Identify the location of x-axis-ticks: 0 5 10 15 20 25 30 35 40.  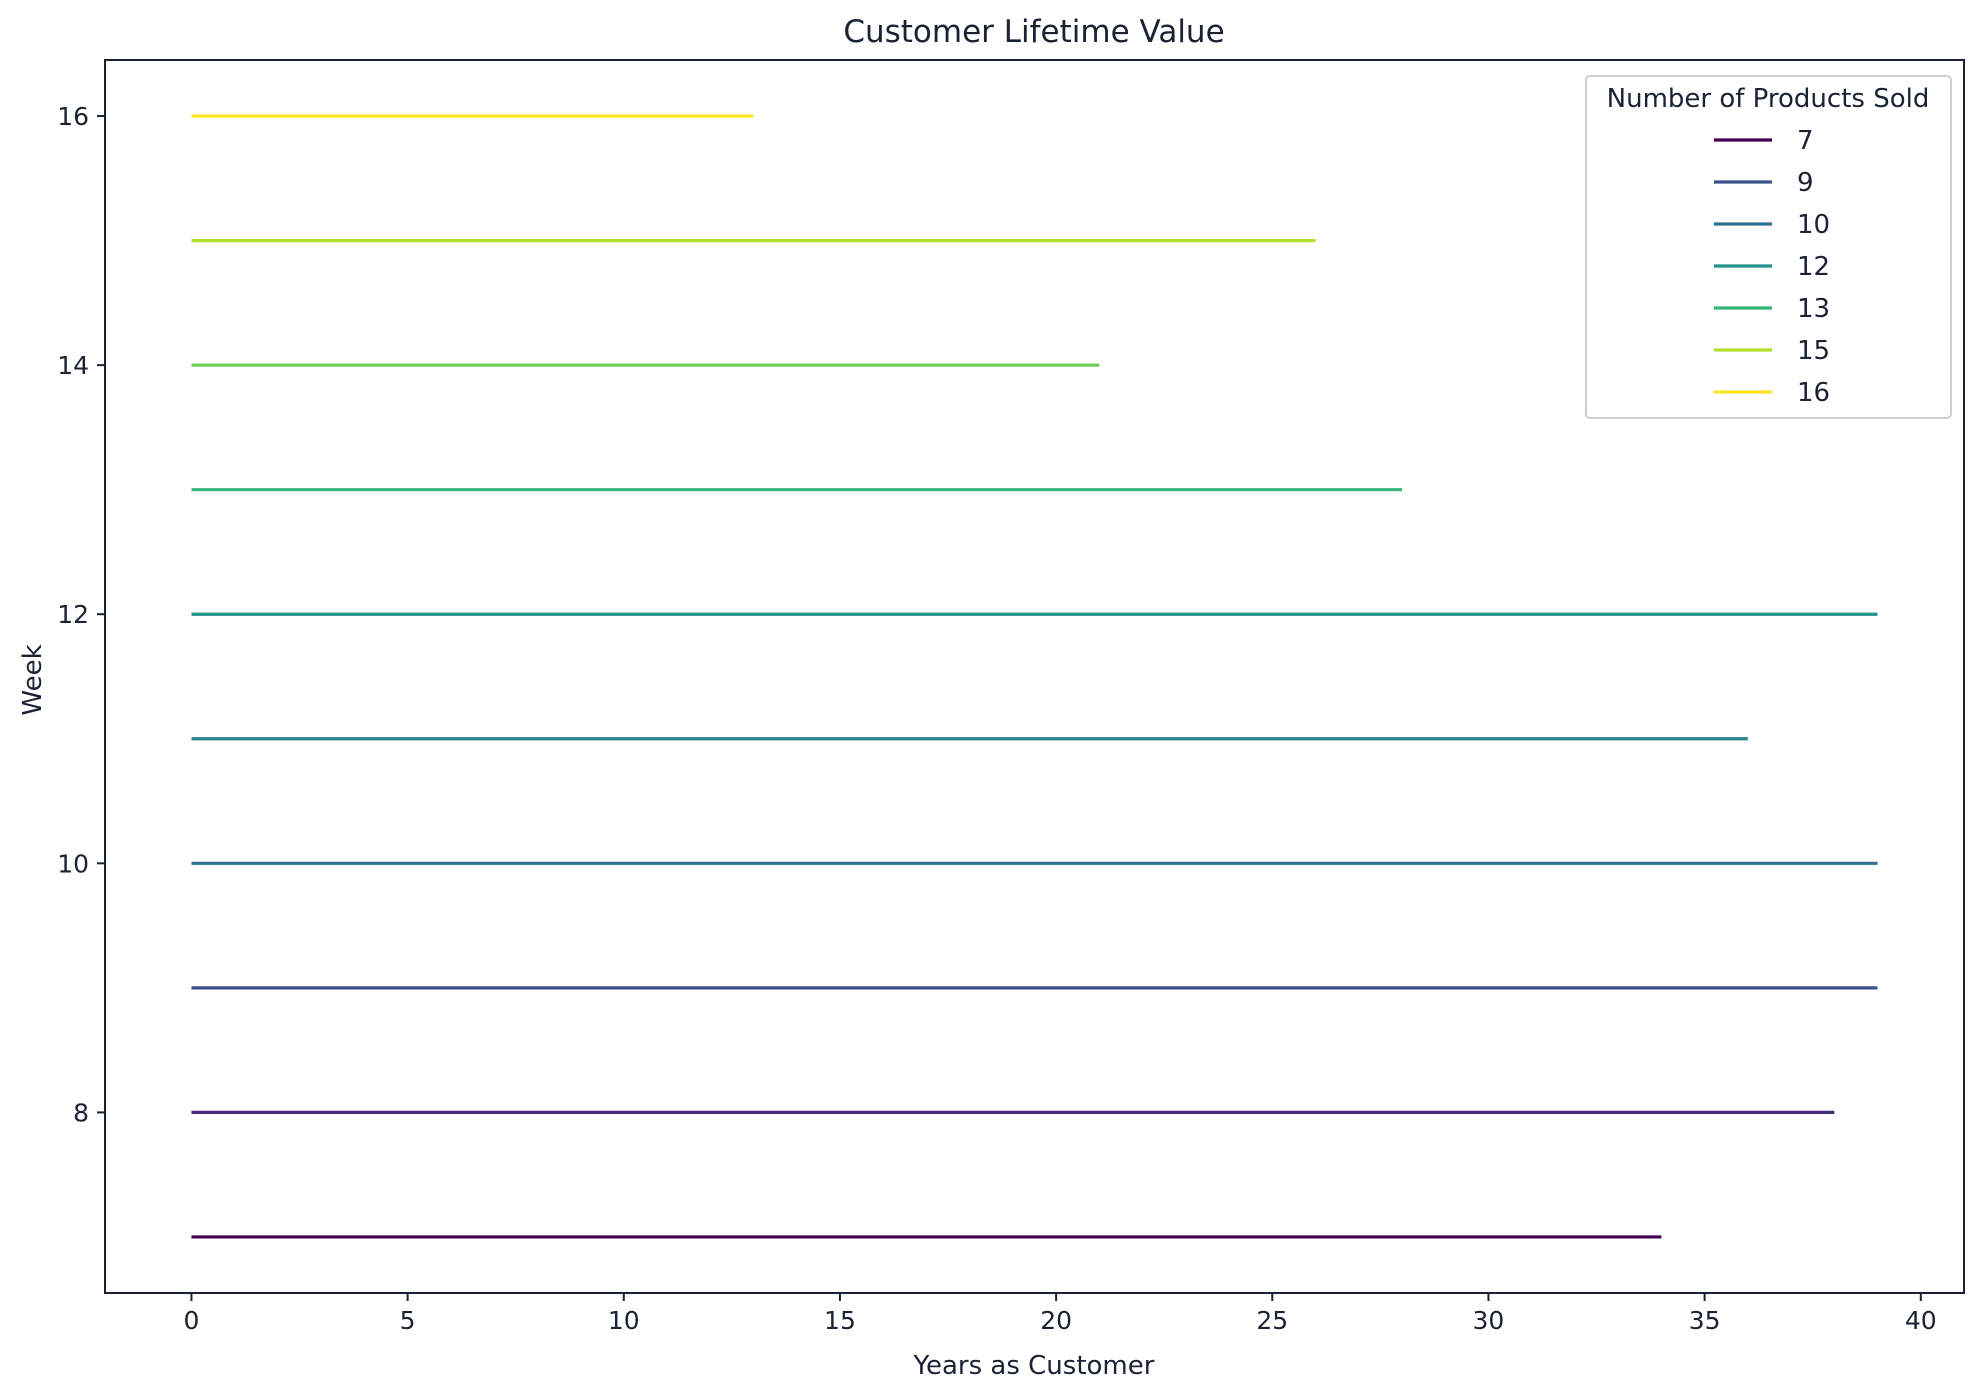
(1060, 1314).